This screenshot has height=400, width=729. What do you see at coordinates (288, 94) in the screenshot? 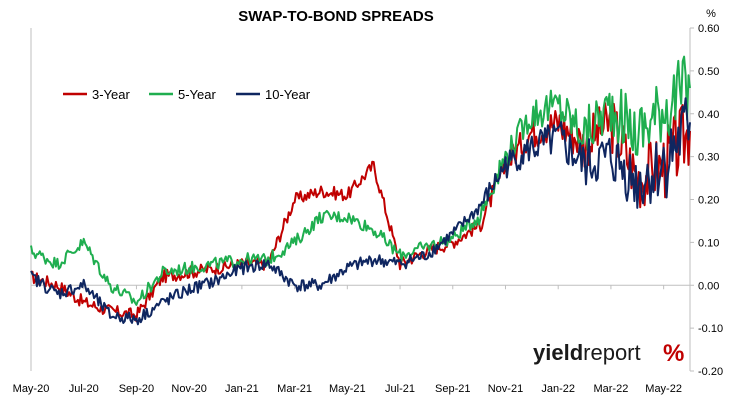
I see `legend-label-10-year: 10-Year` at bounding box center [288, 94].